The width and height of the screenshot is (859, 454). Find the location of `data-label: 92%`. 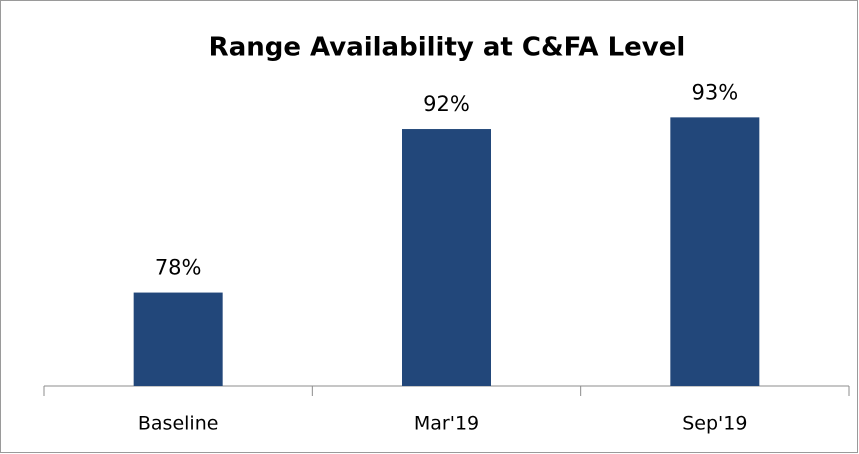

data-label: 92% is located at coordinates (446, 104).